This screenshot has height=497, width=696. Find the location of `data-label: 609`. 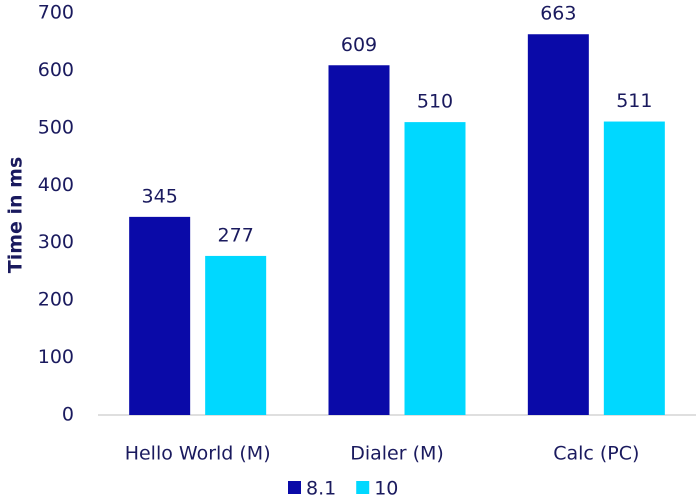

data-label: 609 is located at coordinates (359, 45).